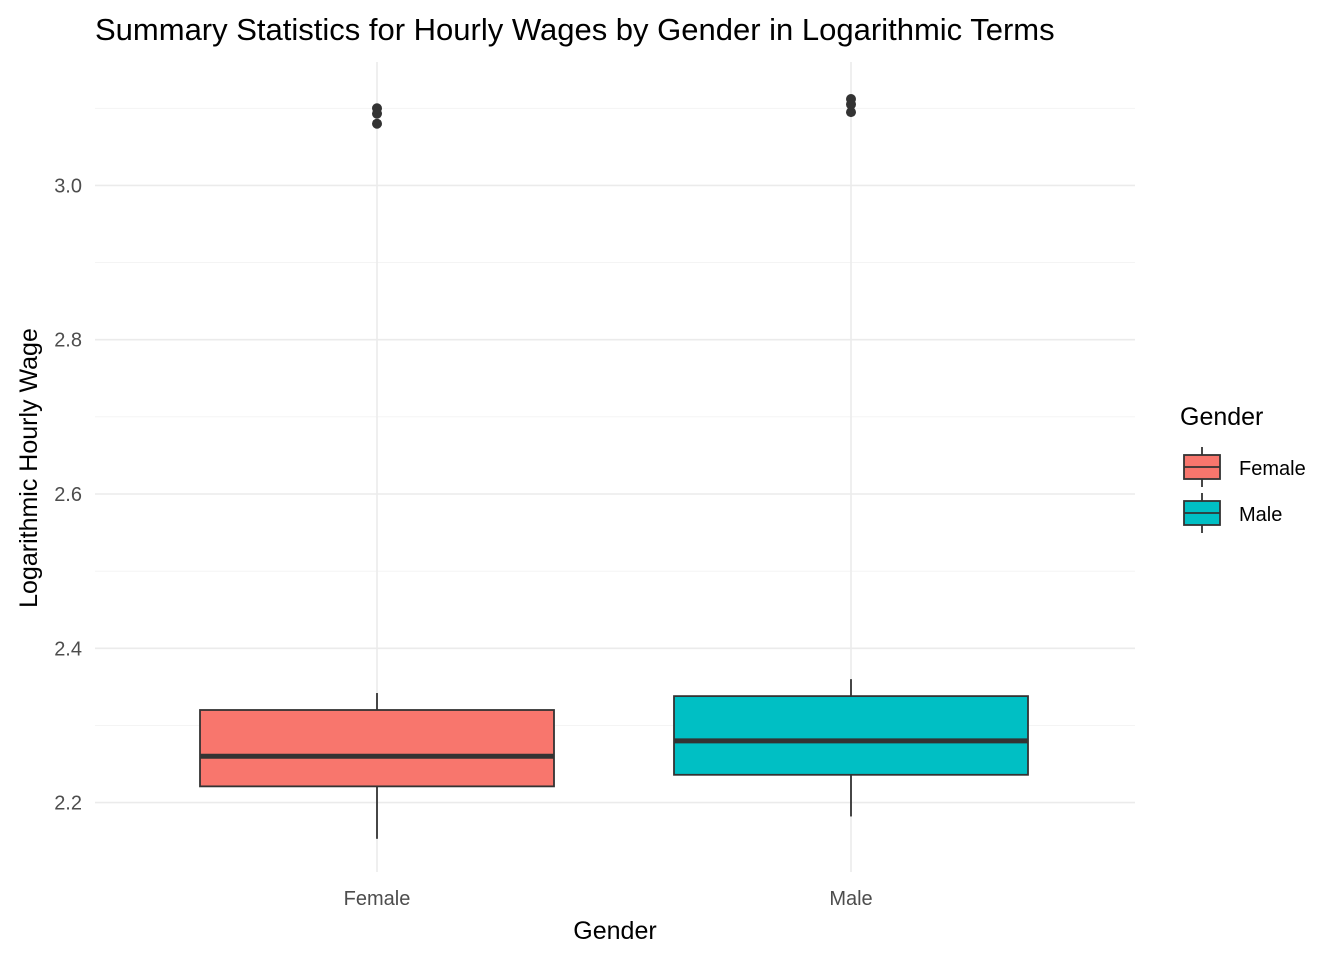 The width and height of the screenshot is (1344, 960). What do you see at coordinates (377, 899) in the screenshot?
I see `x-tick-label: Female` at bounding box center [377, 899].